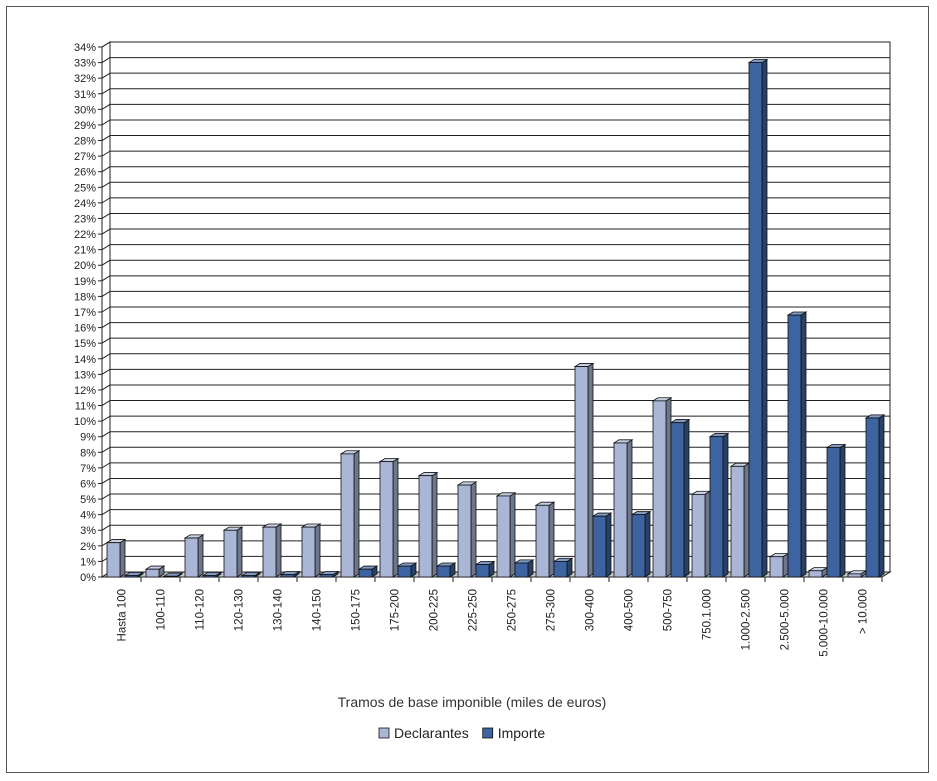  I want to click on bar-declarantes-13-front, so click(620, 510).